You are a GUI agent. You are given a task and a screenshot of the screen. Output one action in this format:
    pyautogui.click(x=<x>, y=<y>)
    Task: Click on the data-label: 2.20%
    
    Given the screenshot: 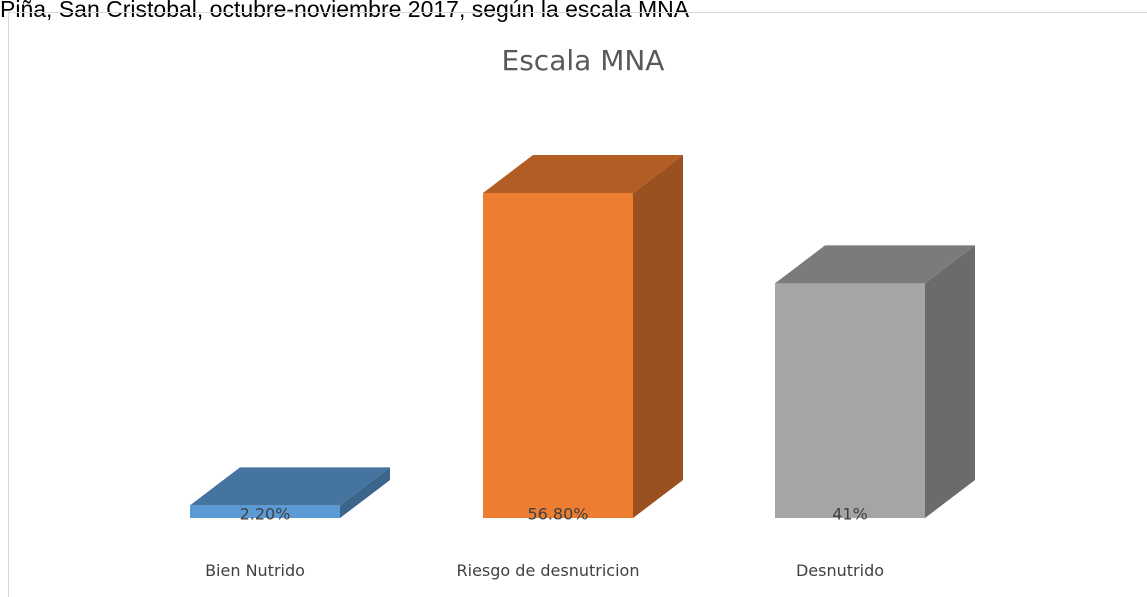 What is the action you would take?
    pyautogui.click(x=265, y=514)
    